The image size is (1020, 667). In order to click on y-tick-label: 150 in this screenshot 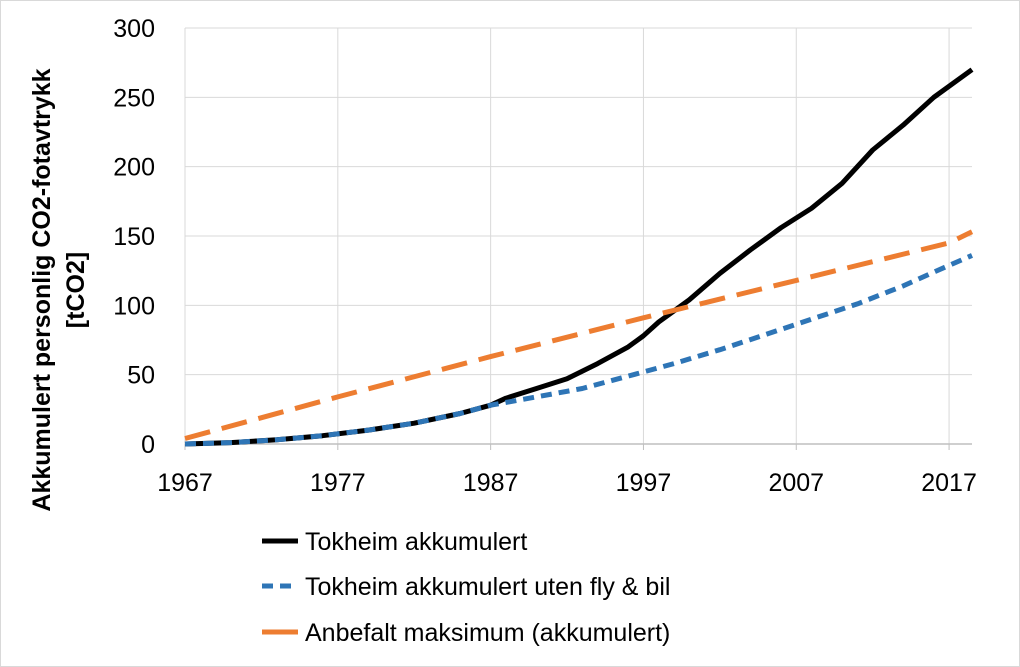, I will do `click(134, 237)`.